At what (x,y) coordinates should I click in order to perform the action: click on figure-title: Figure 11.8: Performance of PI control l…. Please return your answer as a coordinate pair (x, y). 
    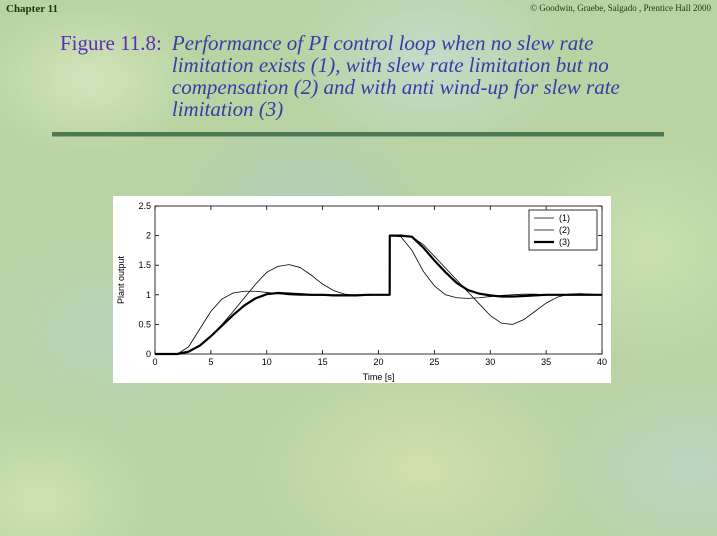
    Looking at the image, I should click on (370, 76).